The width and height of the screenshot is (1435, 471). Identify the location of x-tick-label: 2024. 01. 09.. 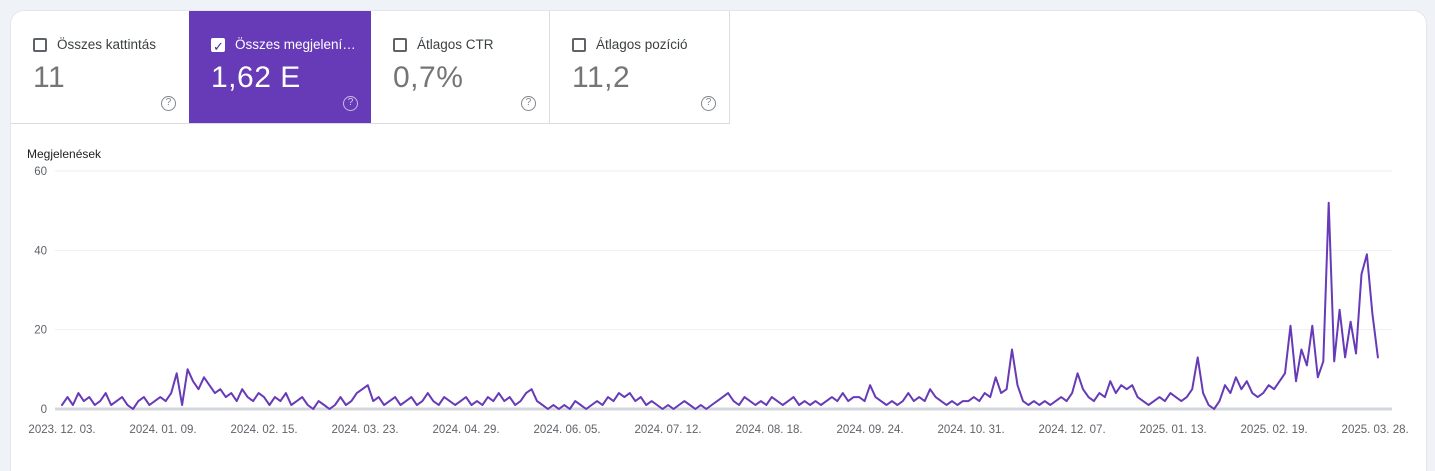
(162, 430).